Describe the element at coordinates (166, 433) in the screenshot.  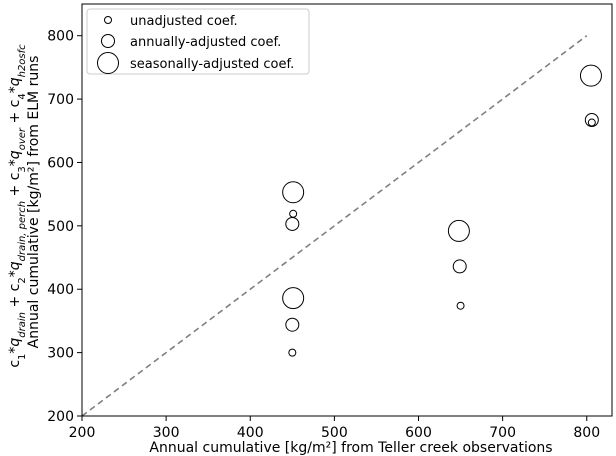
I see `x-tick-label: 300` at that location.